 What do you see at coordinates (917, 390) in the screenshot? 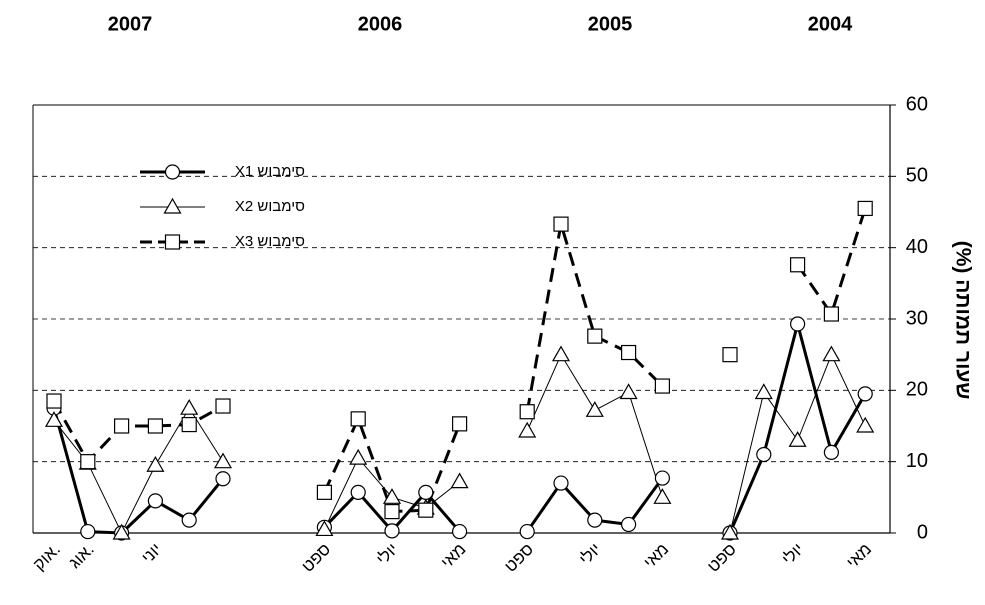
I see `y-tick-label: 20` at bounding box center [917, 390].